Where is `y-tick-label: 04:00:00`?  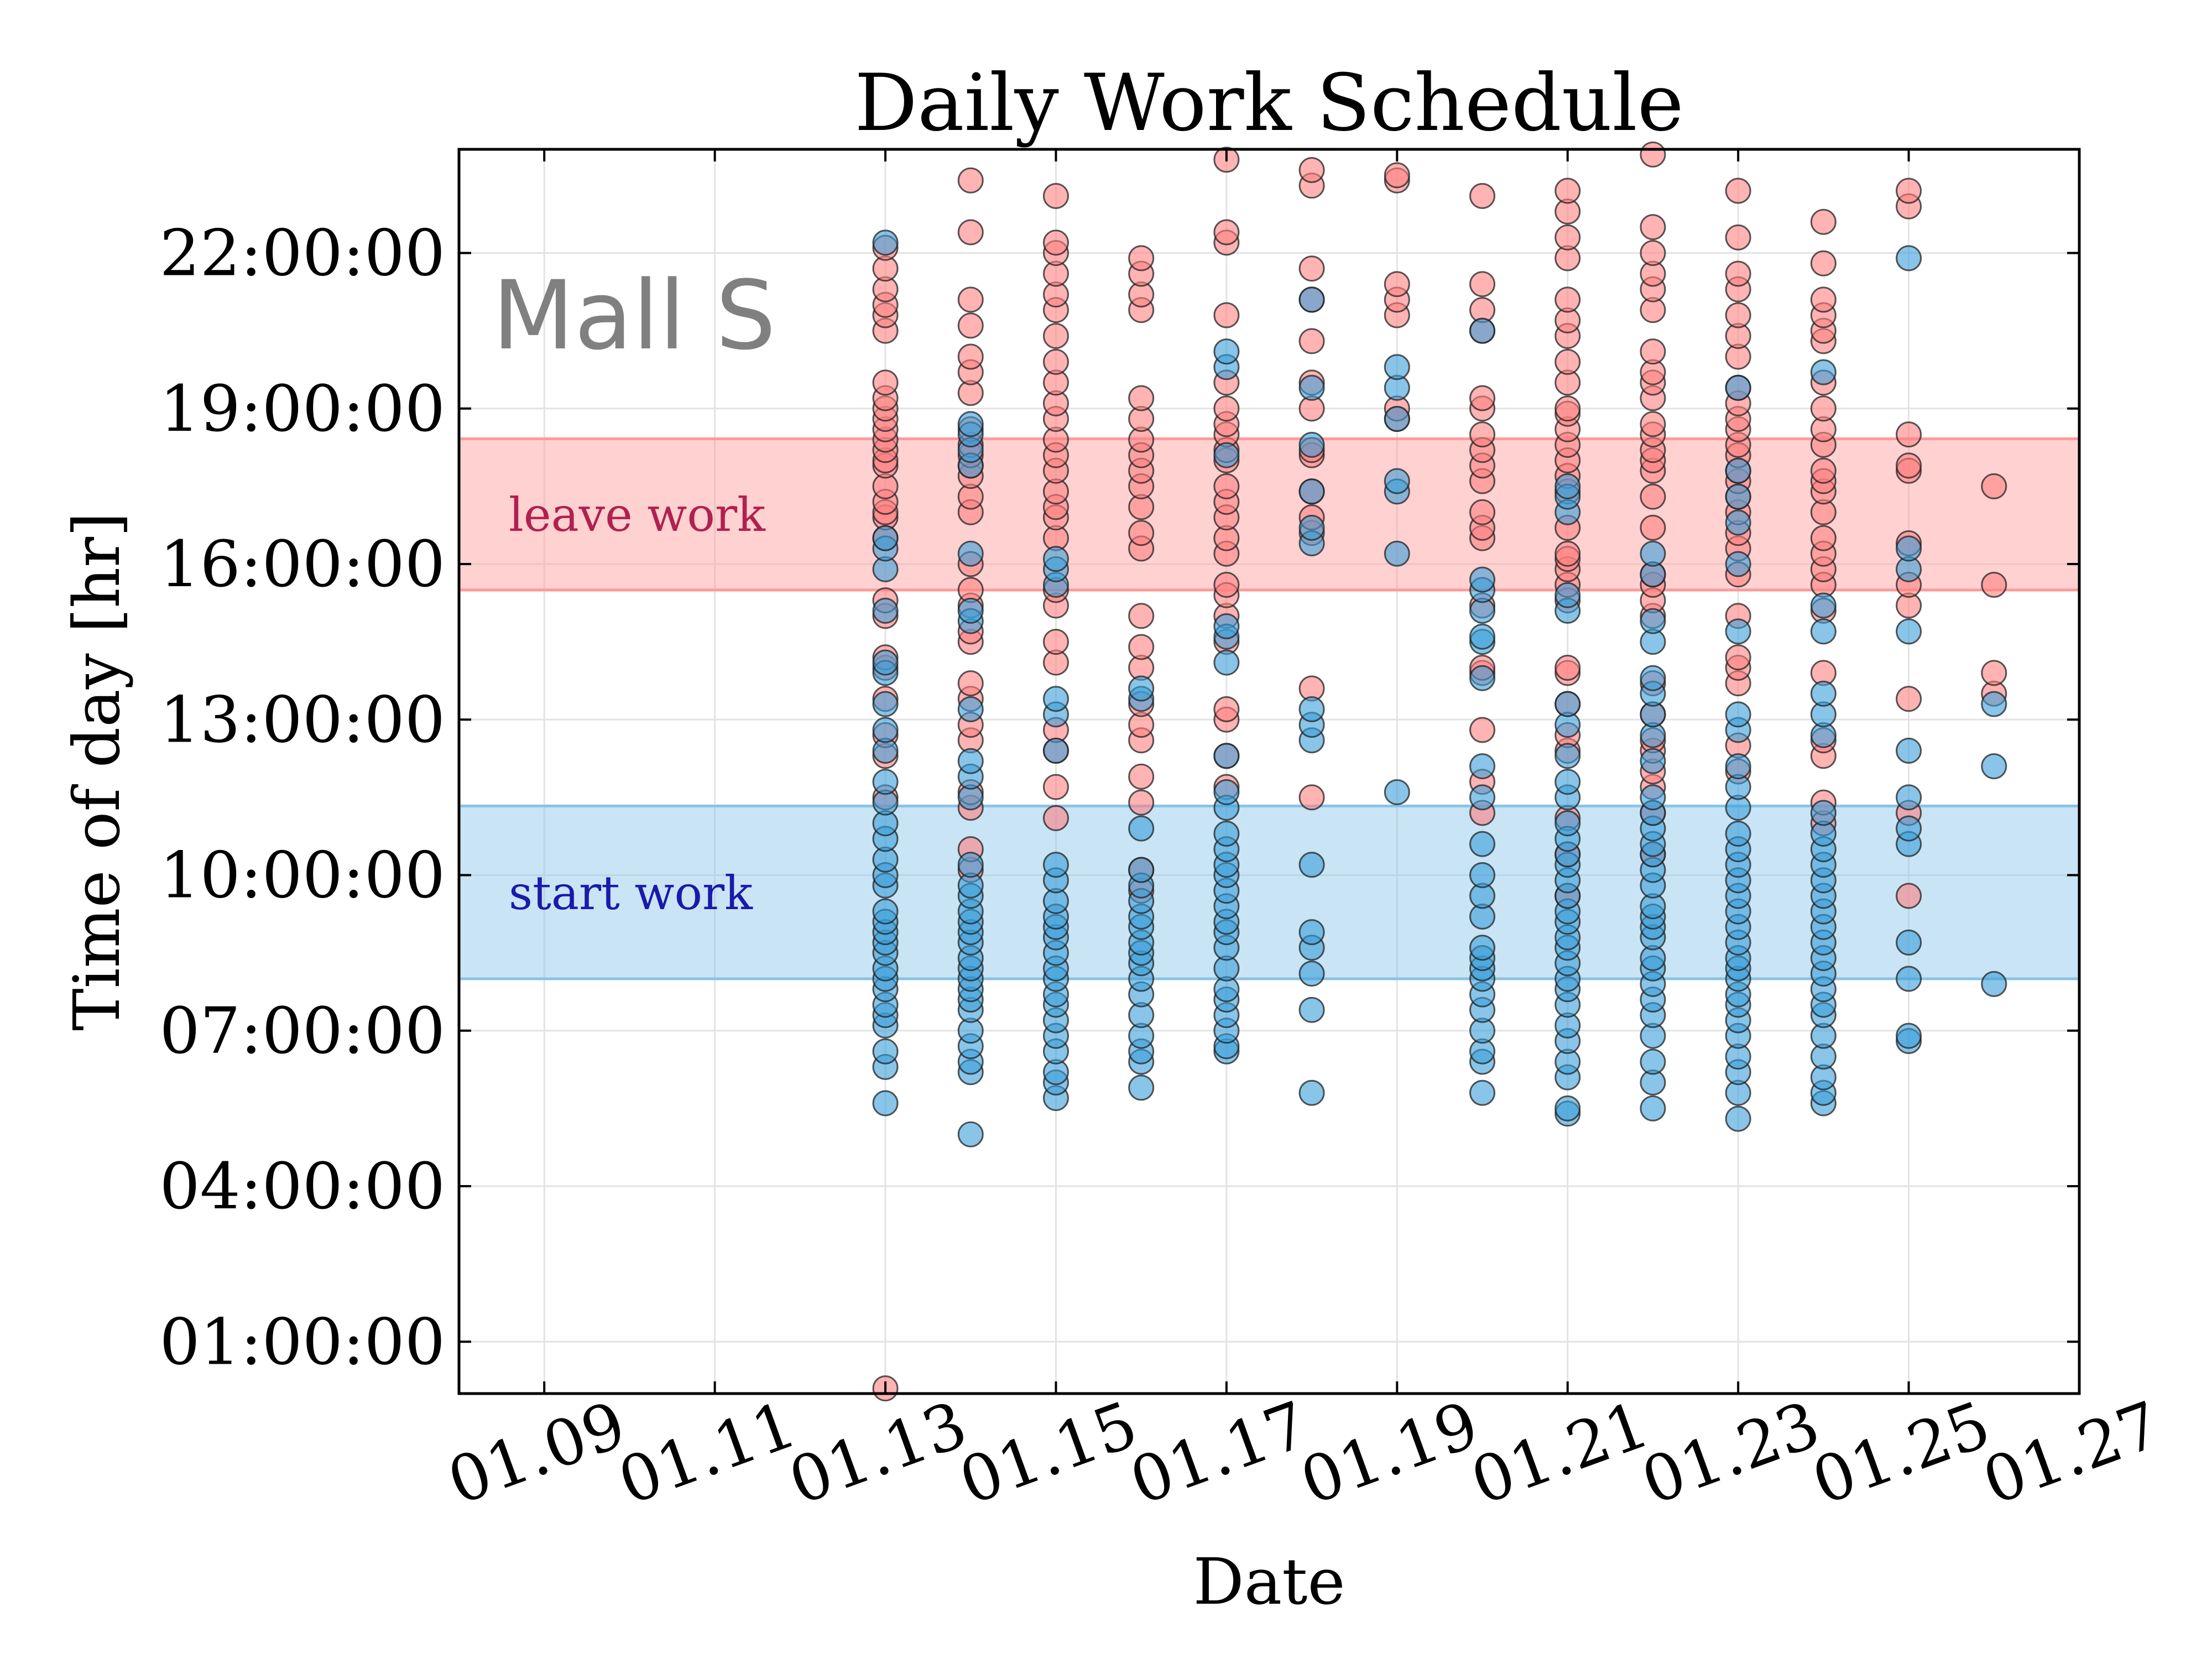
y-tick-label: 04:00:00 is located at coordinates (303, 1187).